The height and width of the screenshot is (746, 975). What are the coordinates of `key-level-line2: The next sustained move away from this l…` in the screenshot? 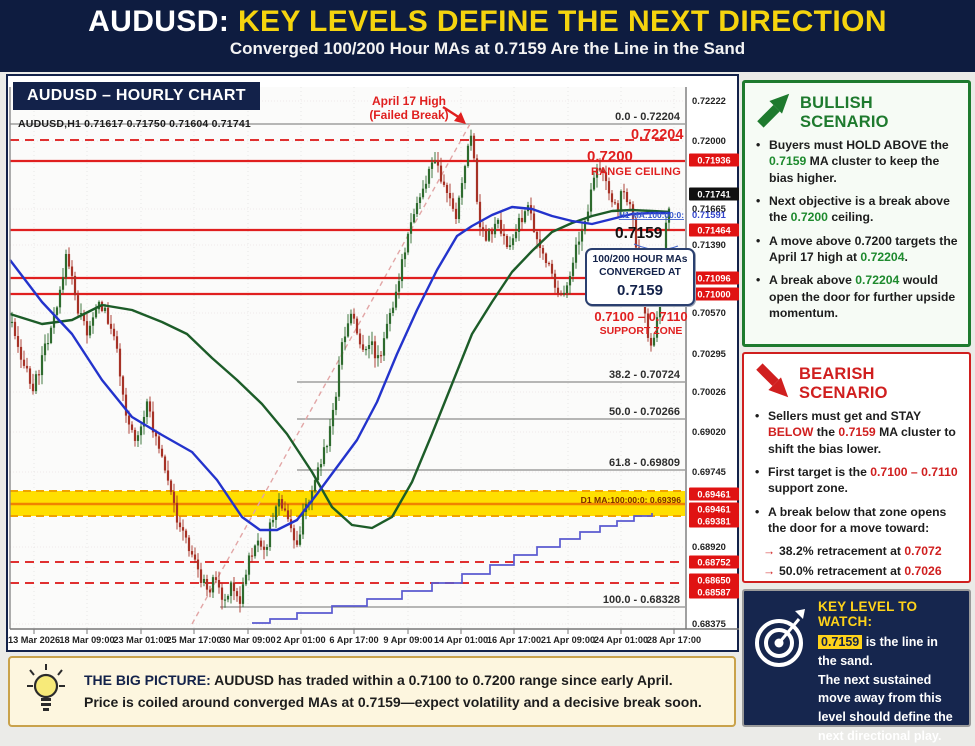 It's located at (885, 707).